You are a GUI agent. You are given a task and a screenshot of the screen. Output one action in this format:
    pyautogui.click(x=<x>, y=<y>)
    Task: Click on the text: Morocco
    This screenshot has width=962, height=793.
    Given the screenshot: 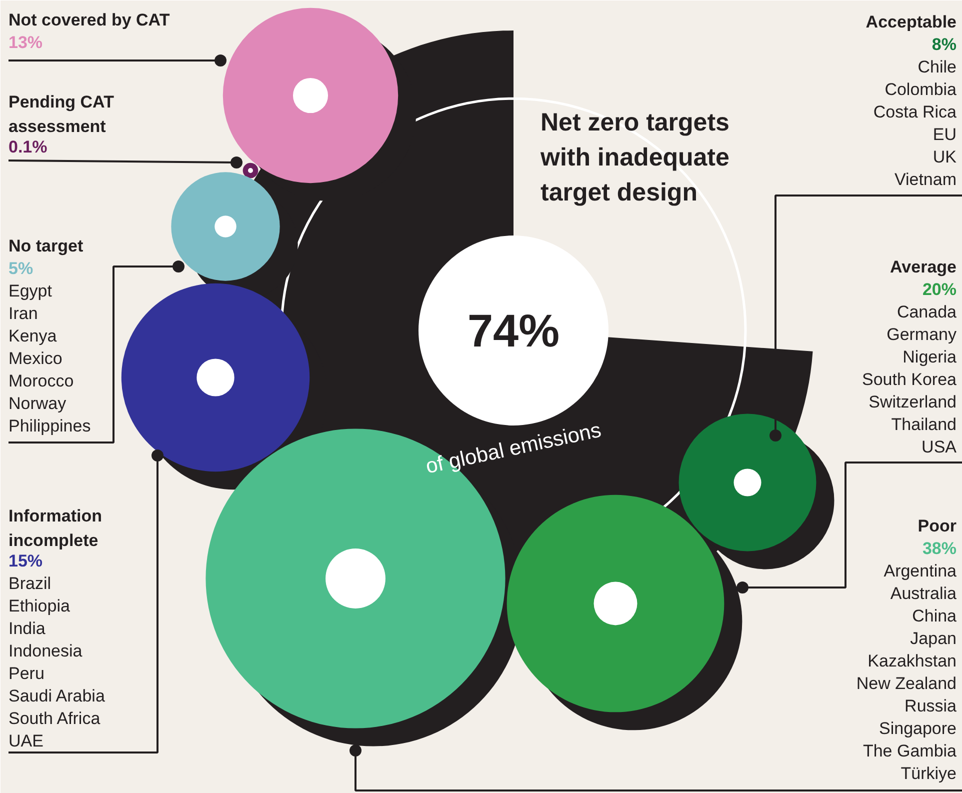 What is the action you would take?
    pyautogui.click(x=41, y=381)
    